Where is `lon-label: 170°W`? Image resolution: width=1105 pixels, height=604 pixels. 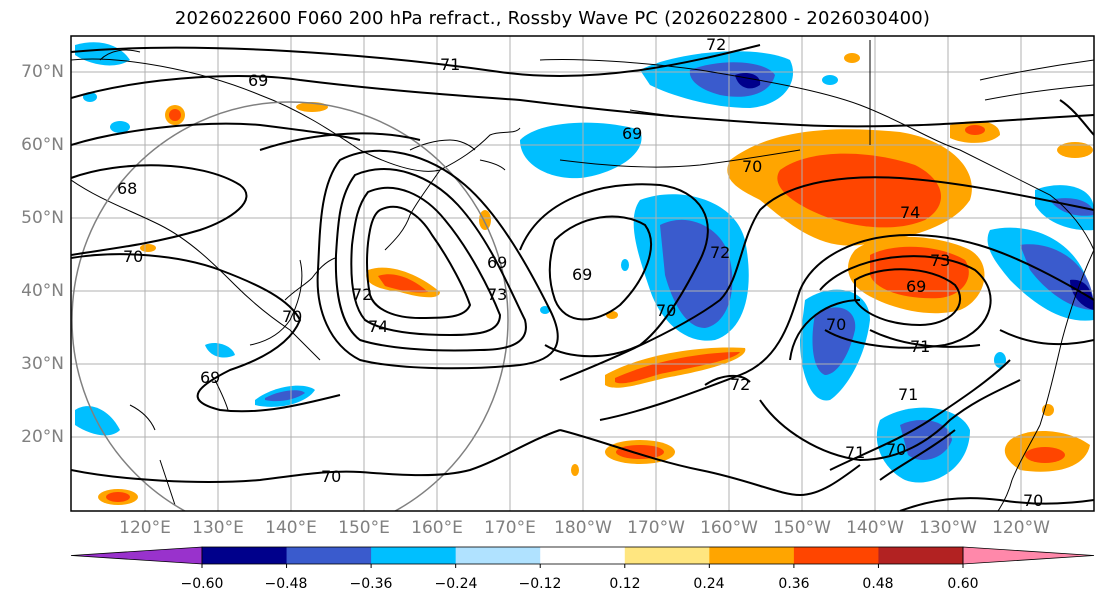 lon-label: 170°W is located at coordinates (656, 528).